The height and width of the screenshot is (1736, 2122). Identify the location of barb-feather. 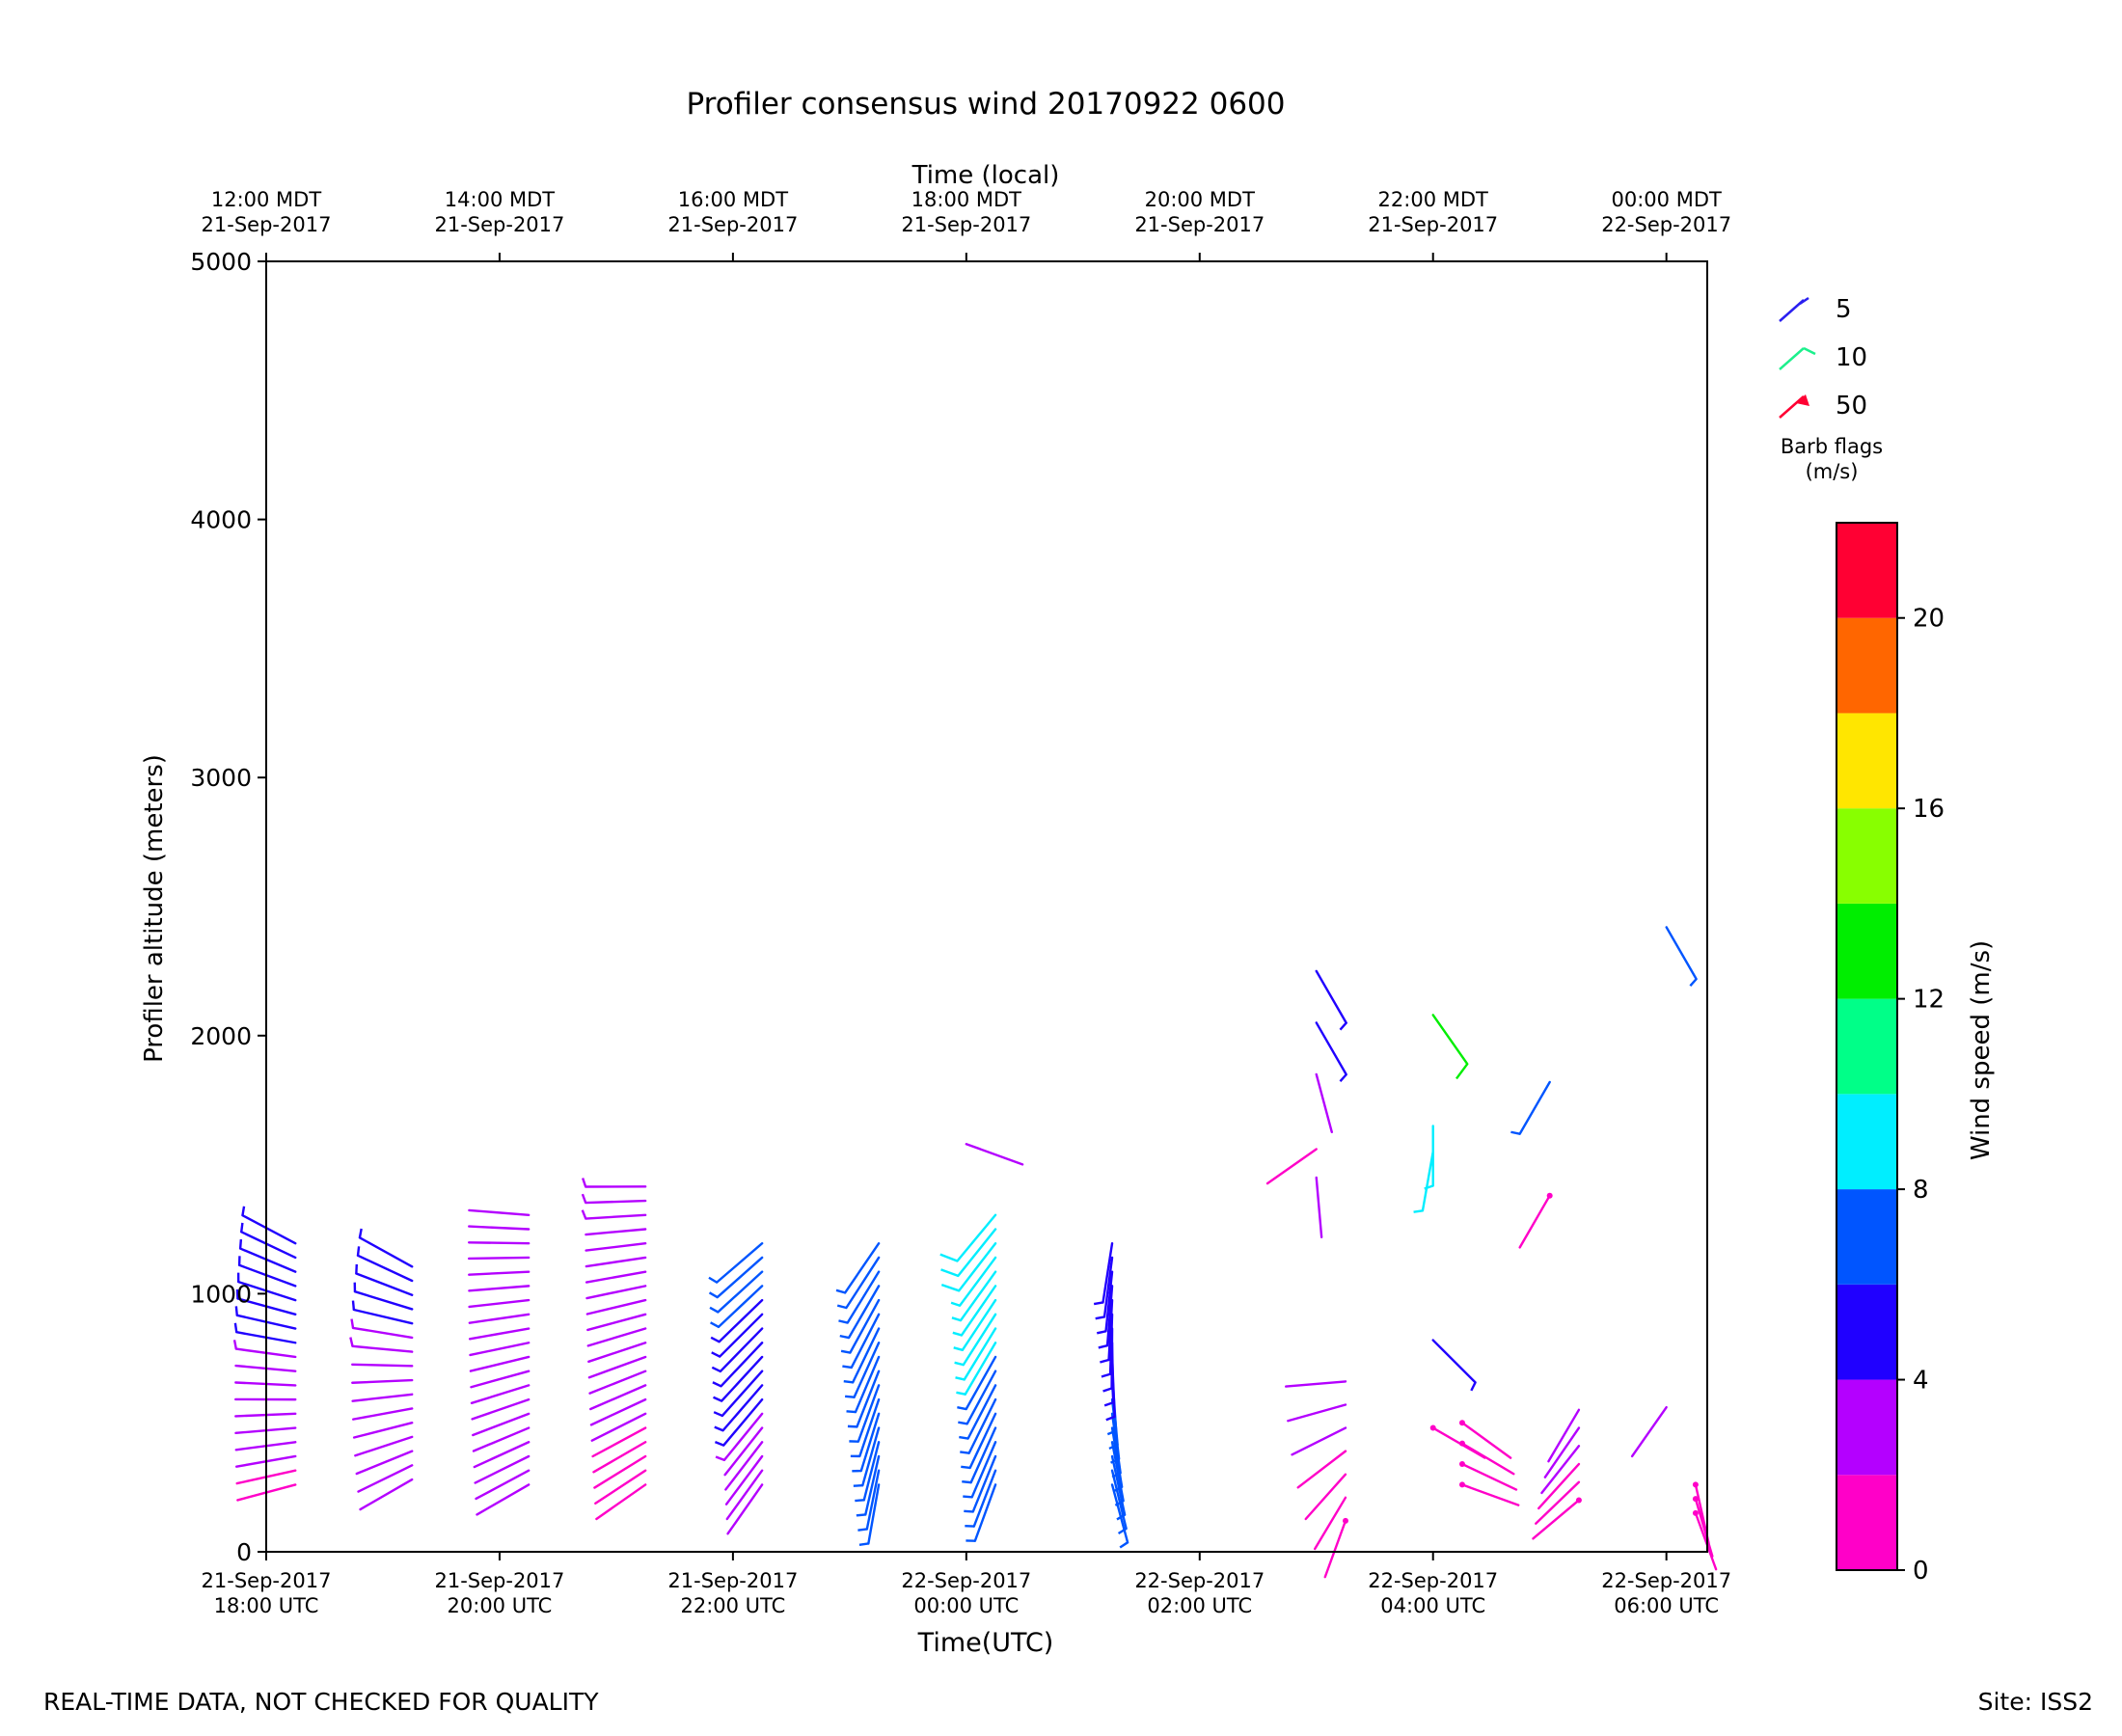
(1462, 1072).